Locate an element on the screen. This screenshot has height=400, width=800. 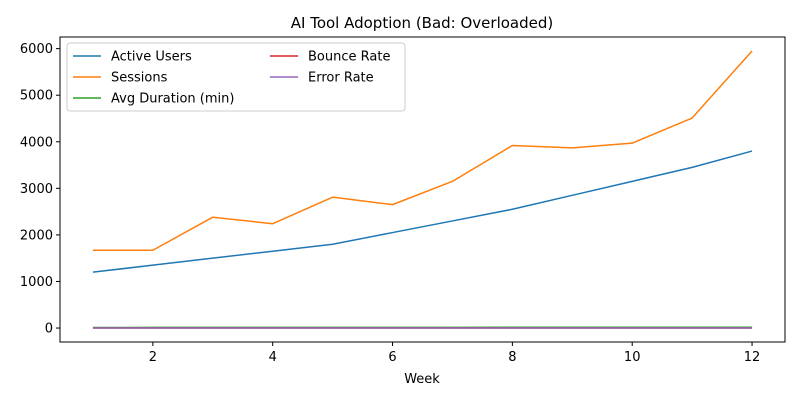
y-tick-label: 3000 is located at coordinates (36, 189).